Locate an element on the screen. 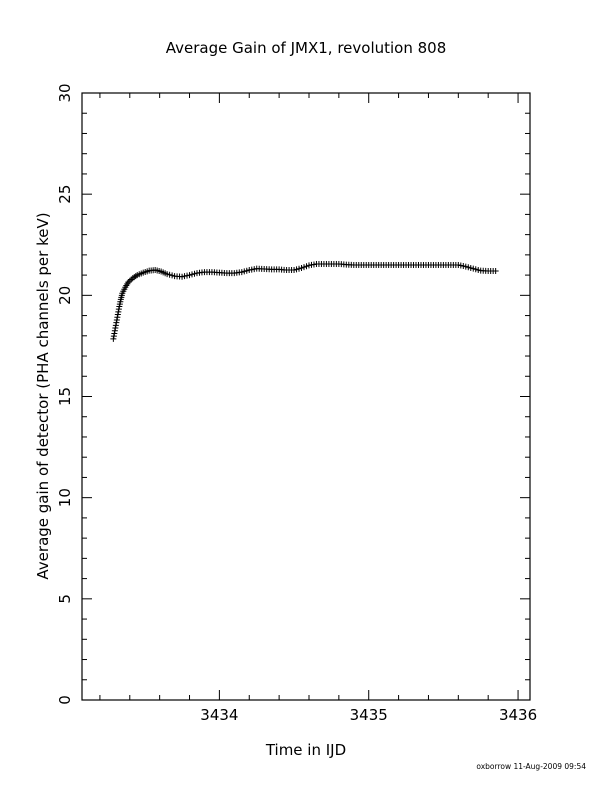 The width and height of the screenshot is (612, 792). chart-title: Average Gain of JMX1, revolution 808 is located at coordinates (306, 48).